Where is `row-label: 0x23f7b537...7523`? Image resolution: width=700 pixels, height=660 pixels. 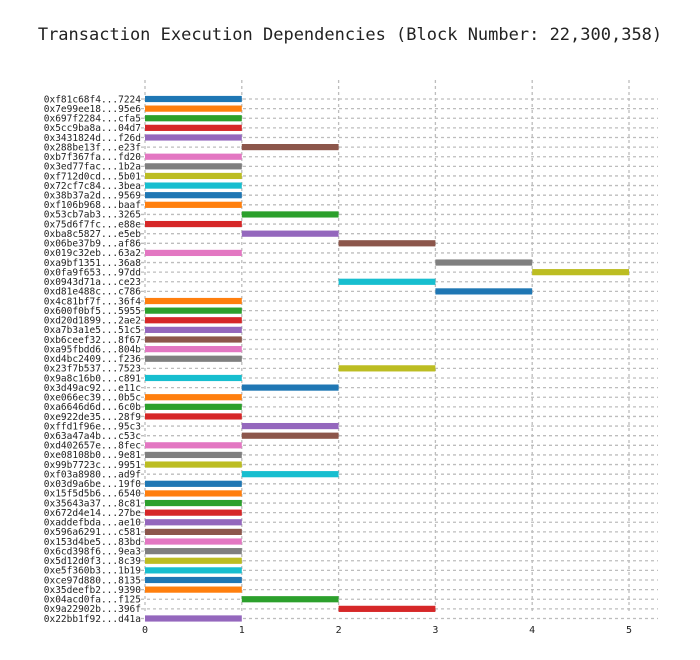
row-label: 0x23f7b537...7523 is located at coordinates (92, 369).